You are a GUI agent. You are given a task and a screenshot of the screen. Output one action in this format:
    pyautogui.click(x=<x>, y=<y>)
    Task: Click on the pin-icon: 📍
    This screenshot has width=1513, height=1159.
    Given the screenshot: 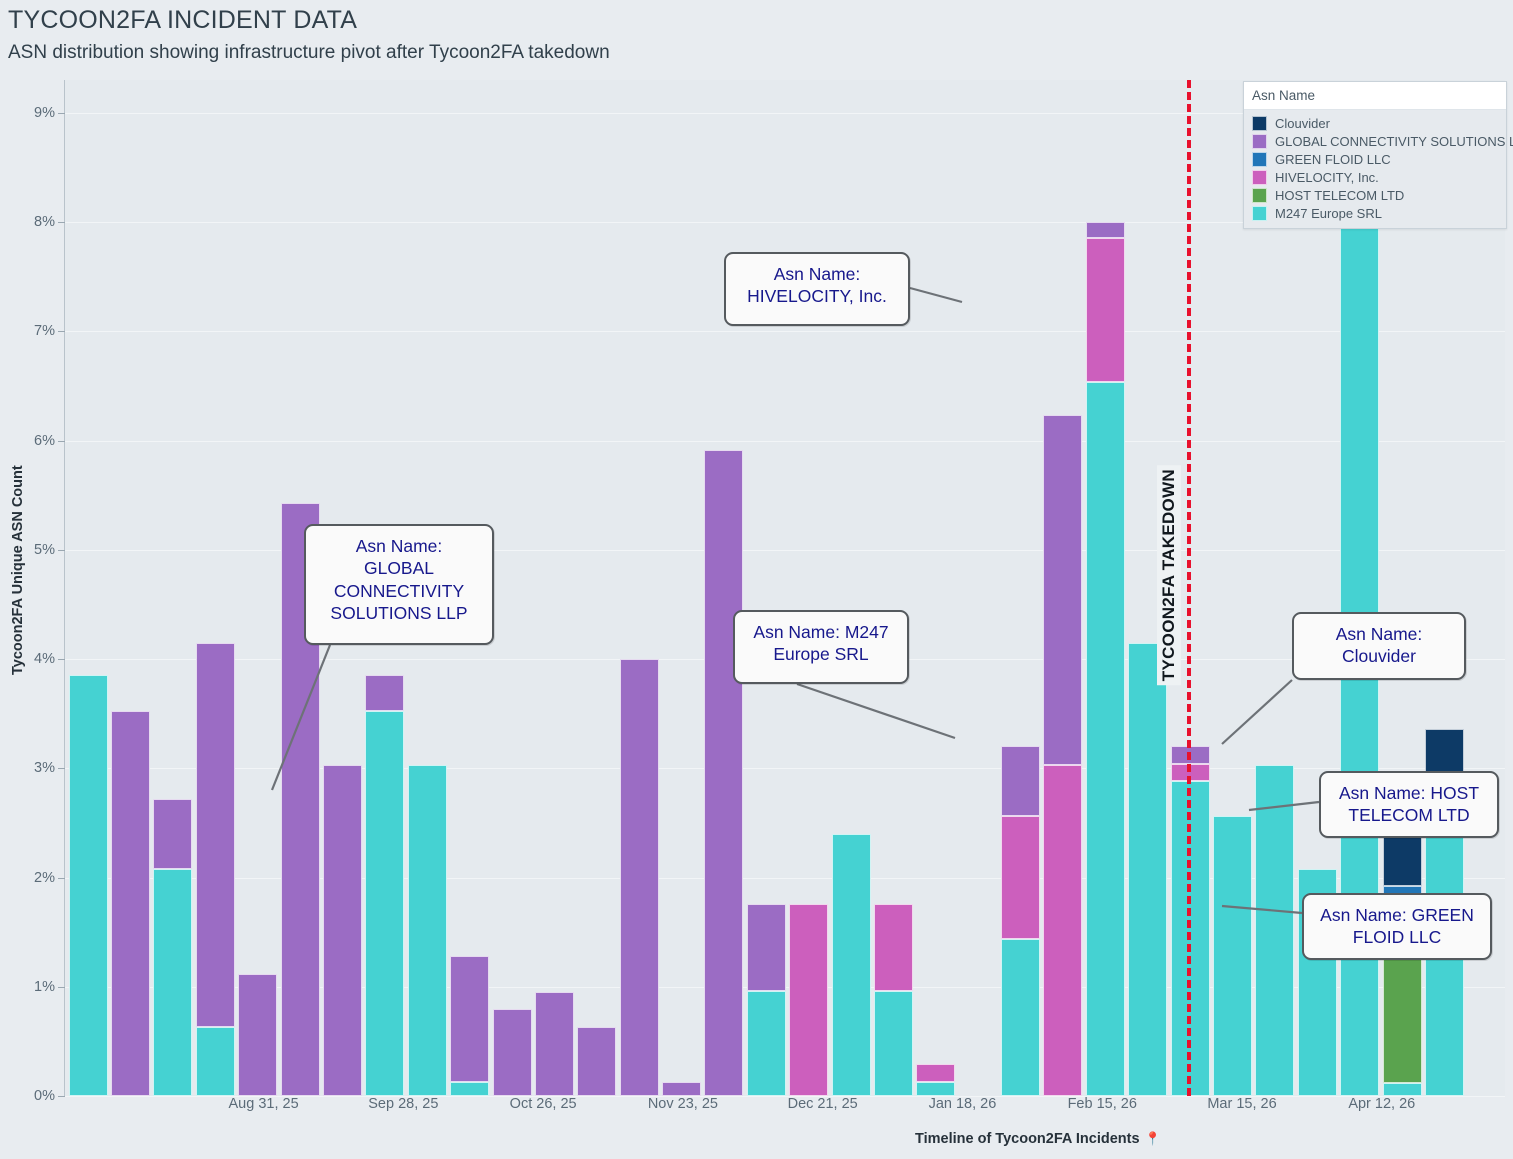 What is the action you would take?
    pyautogui.click(x=1152, y=1138)
    